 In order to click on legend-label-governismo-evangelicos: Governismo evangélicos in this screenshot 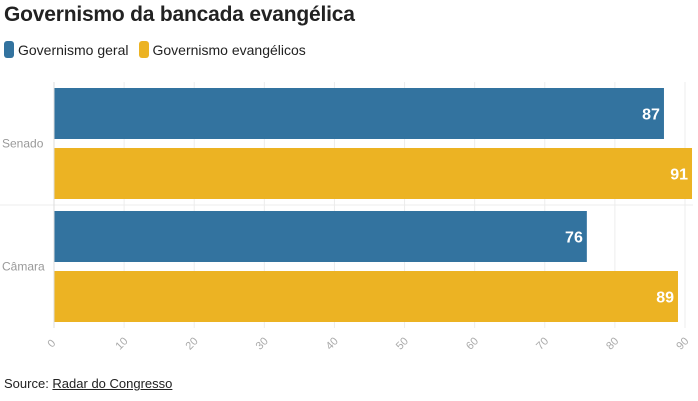, I will do `click(229, 49)`.